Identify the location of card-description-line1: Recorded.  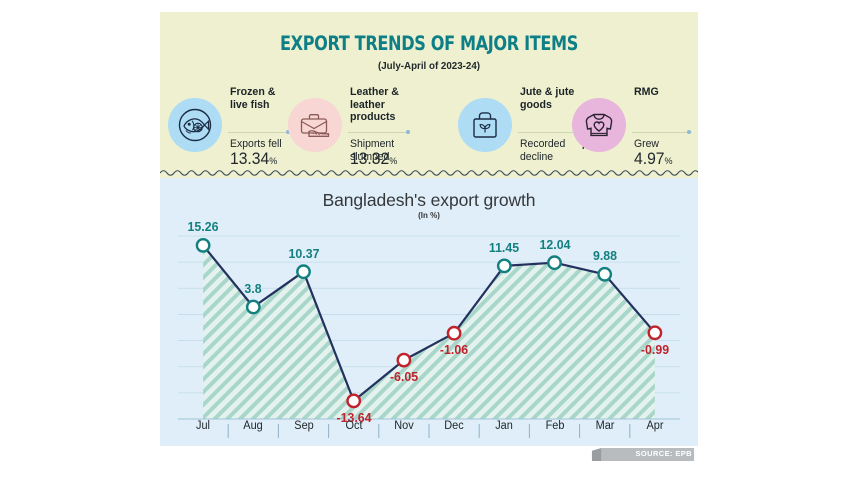
(543, 144).